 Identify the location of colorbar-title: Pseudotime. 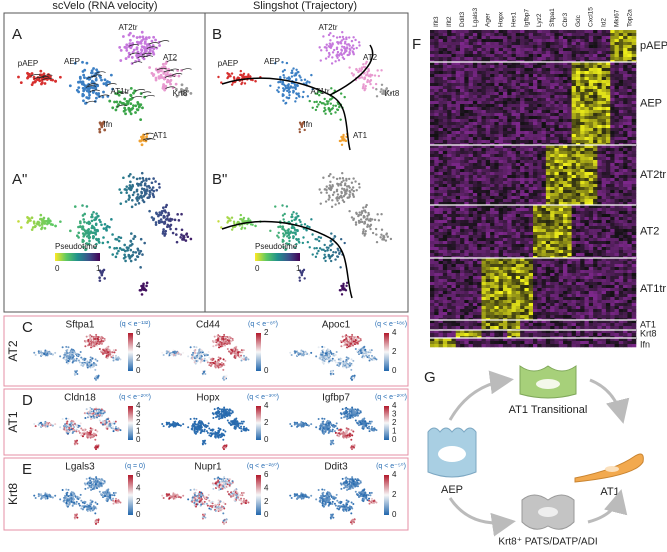
(276, 246).